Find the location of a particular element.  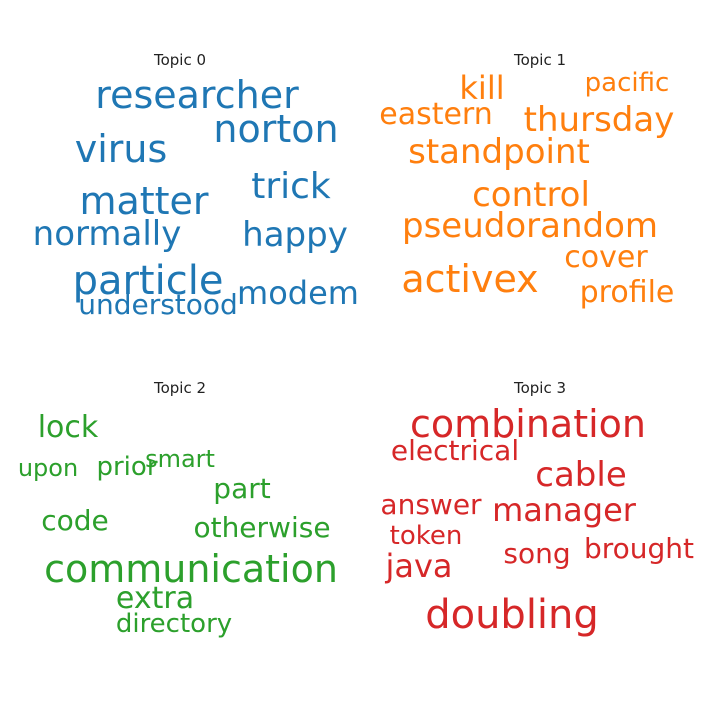

word-thursday: thursday is located at coordinates (599, 120).